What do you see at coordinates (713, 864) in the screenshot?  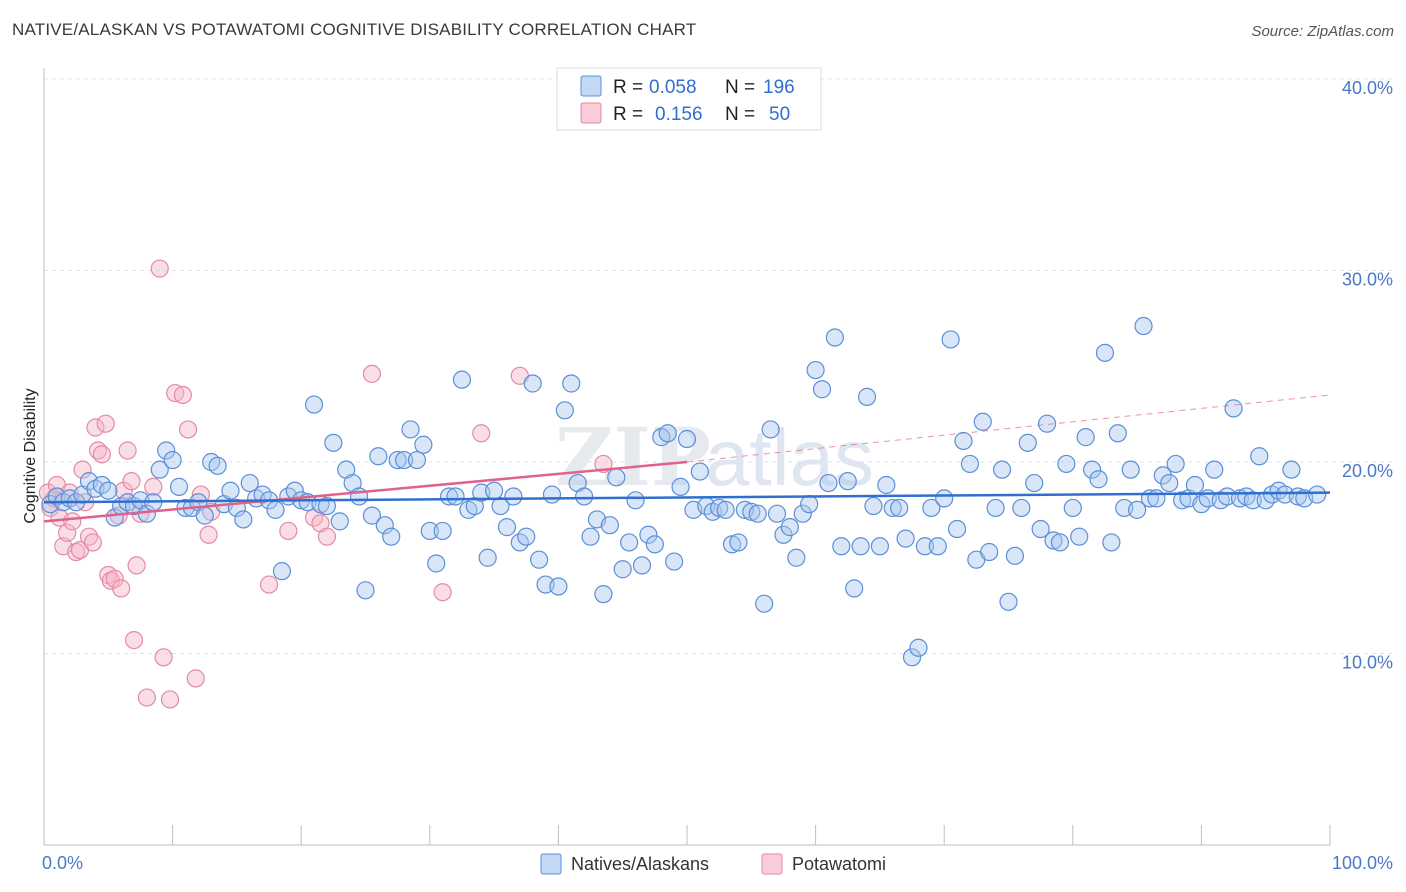 I see `series-legend: Natives/Alaskans Potawatomi` at bounding box center [713, 864].